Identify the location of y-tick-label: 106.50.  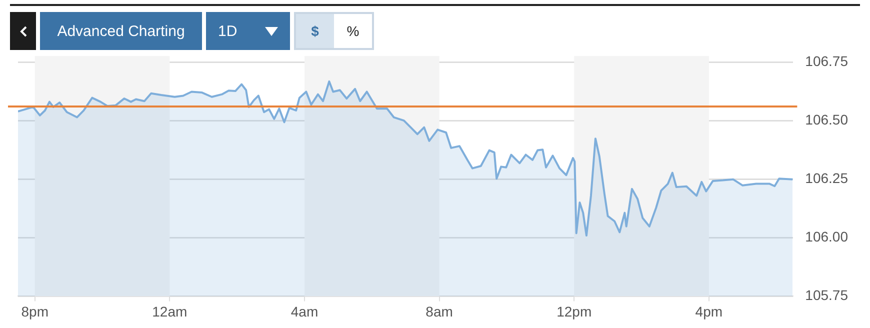
(826, 119).